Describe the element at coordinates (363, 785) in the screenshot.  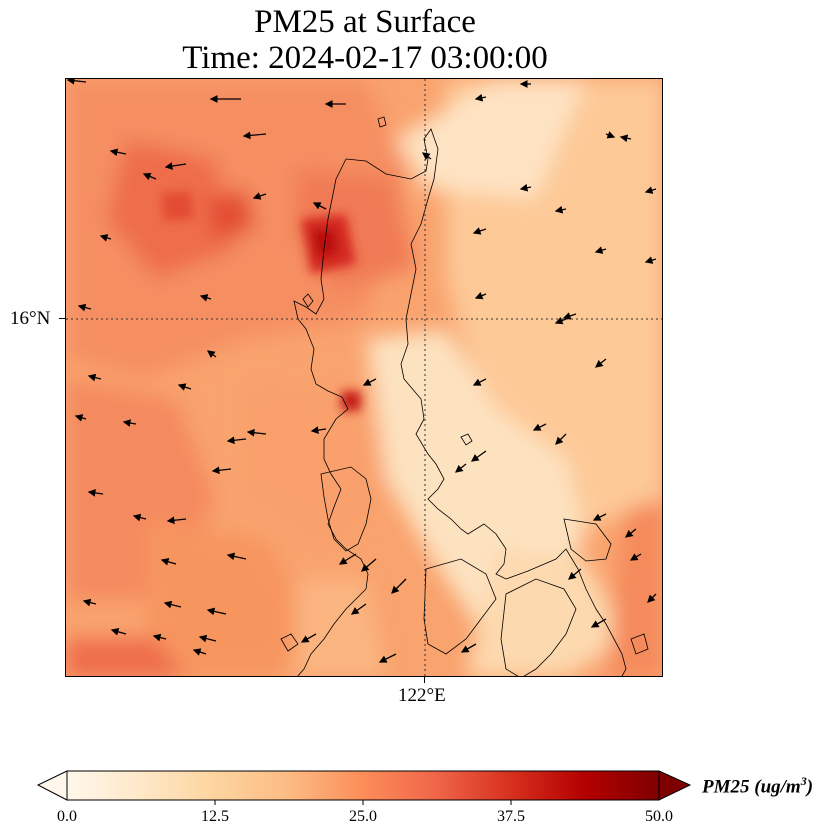
I see `colorbar-body` at that location.